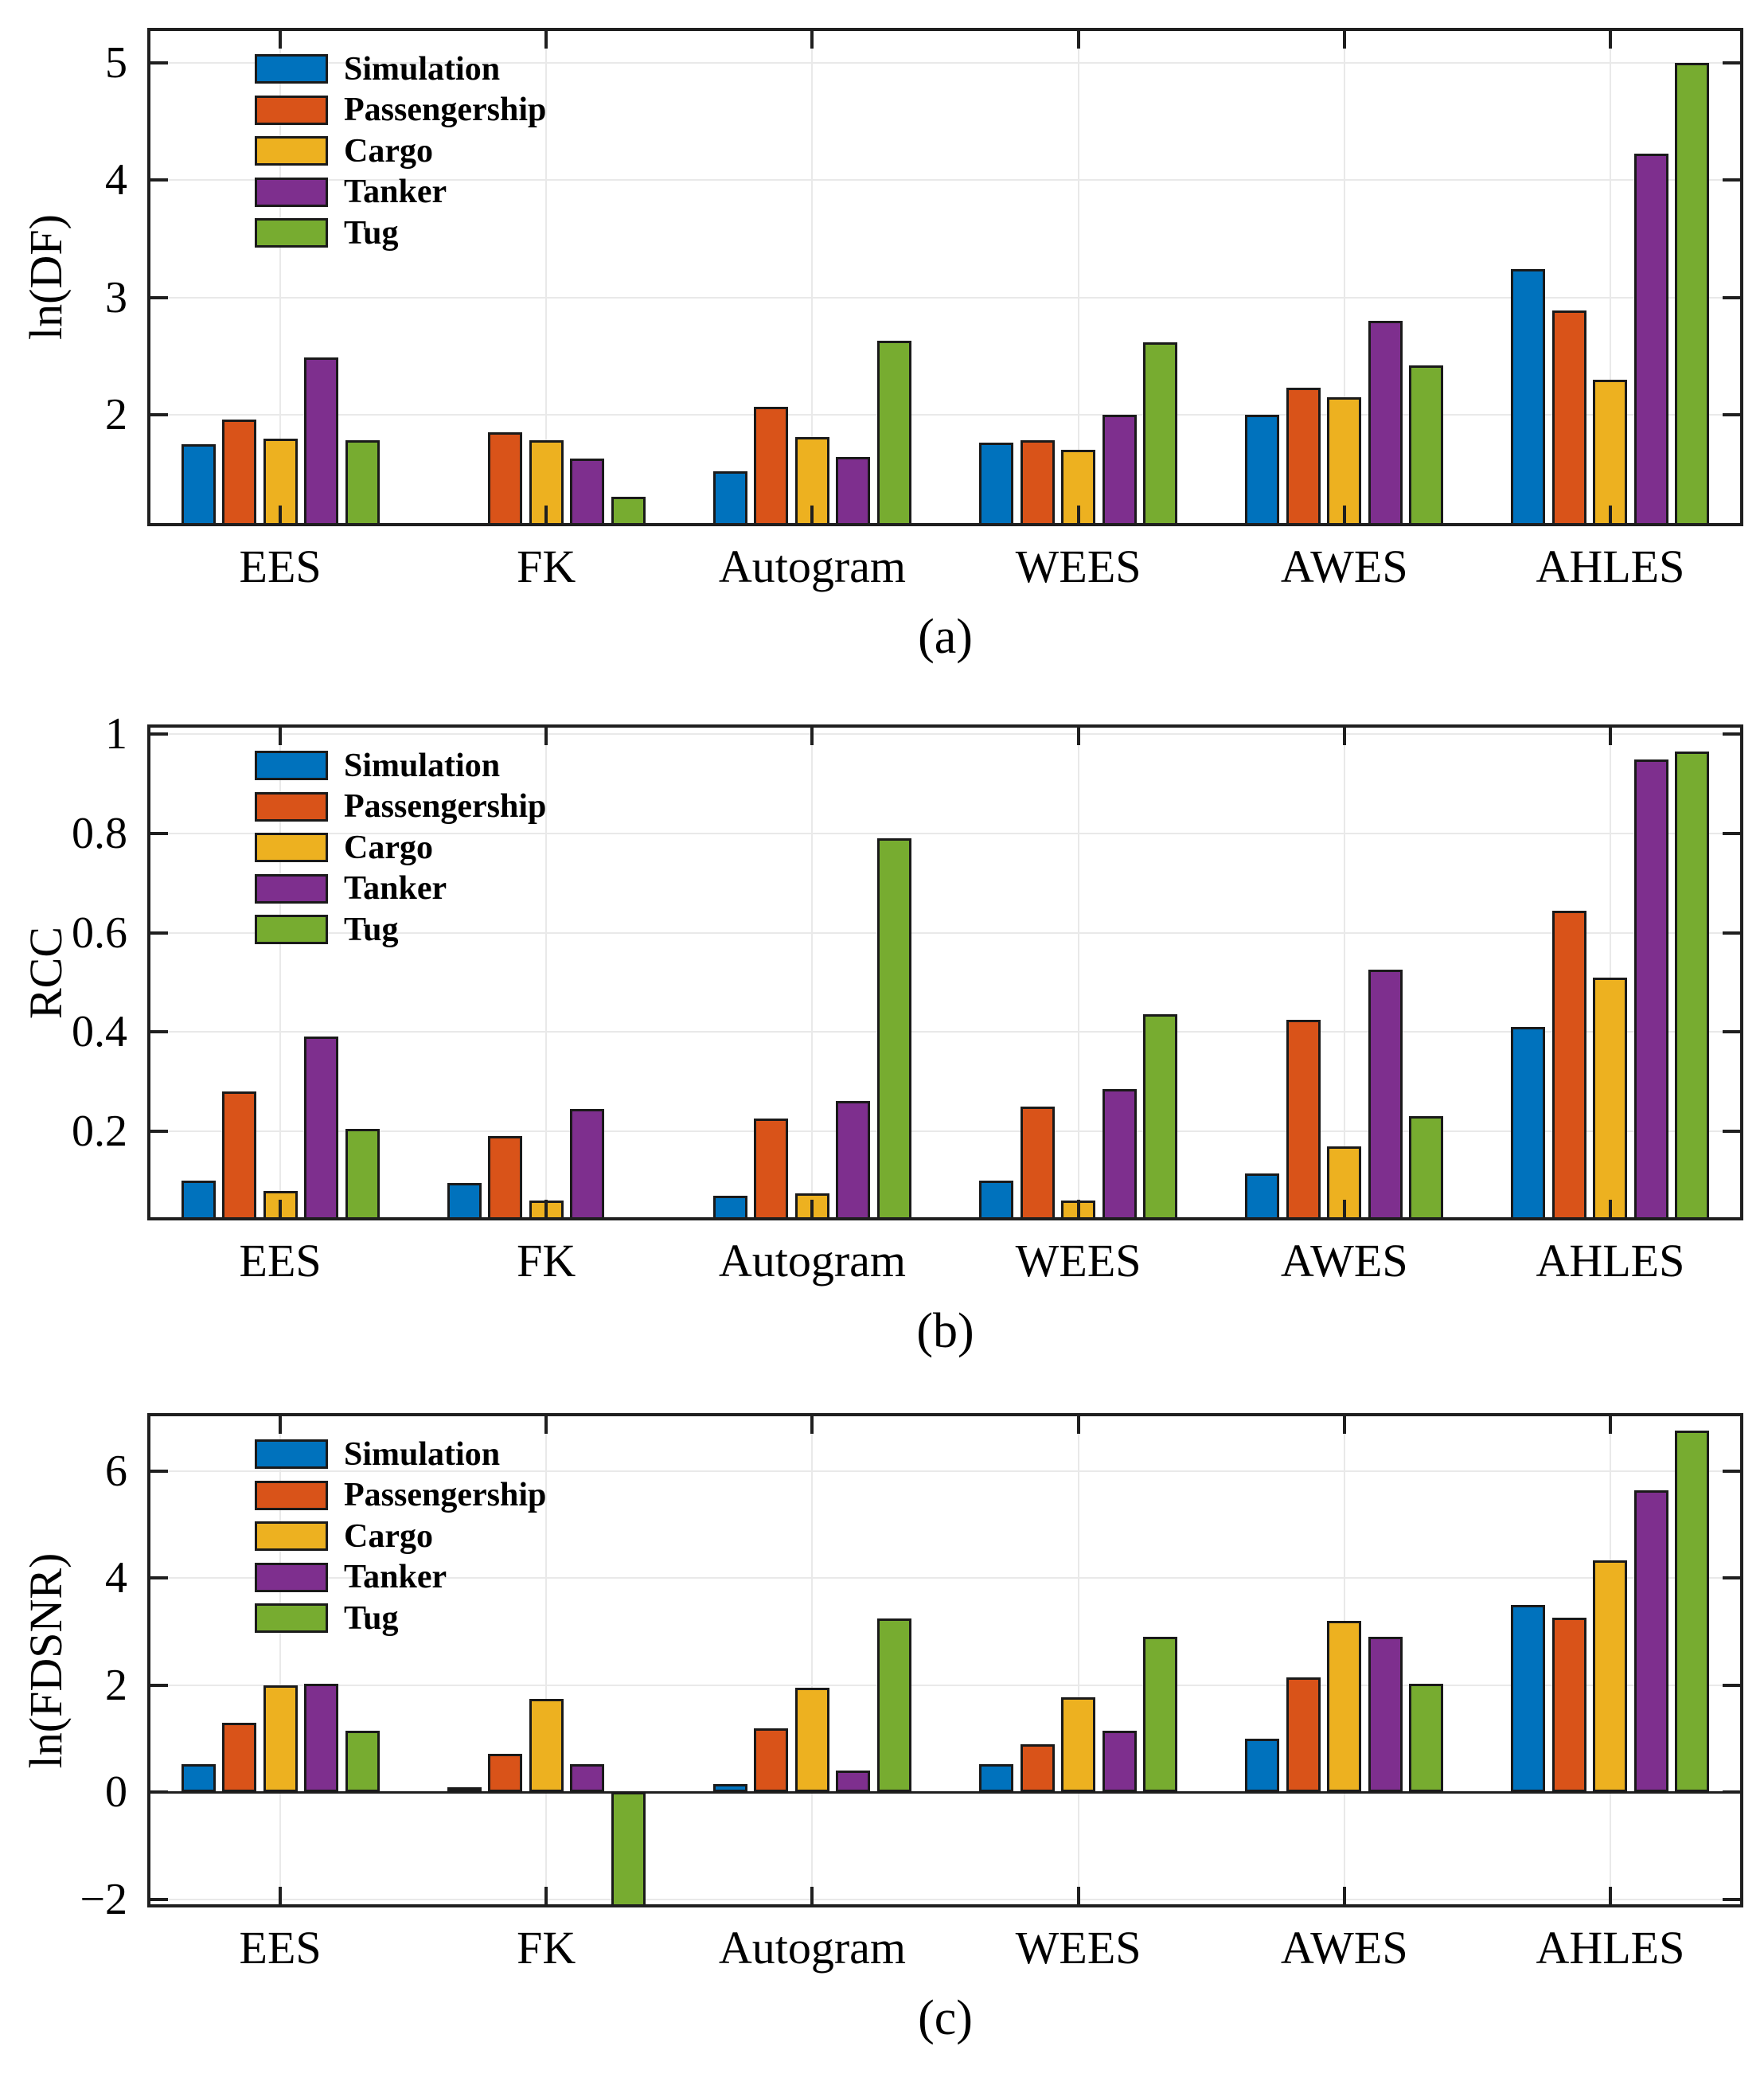 The image size is (1764, 2085). What do you see at coordinates (103, 1899) in the screenshot?
I see `y-tick-label: −2` at bounding box center [103, 1899].